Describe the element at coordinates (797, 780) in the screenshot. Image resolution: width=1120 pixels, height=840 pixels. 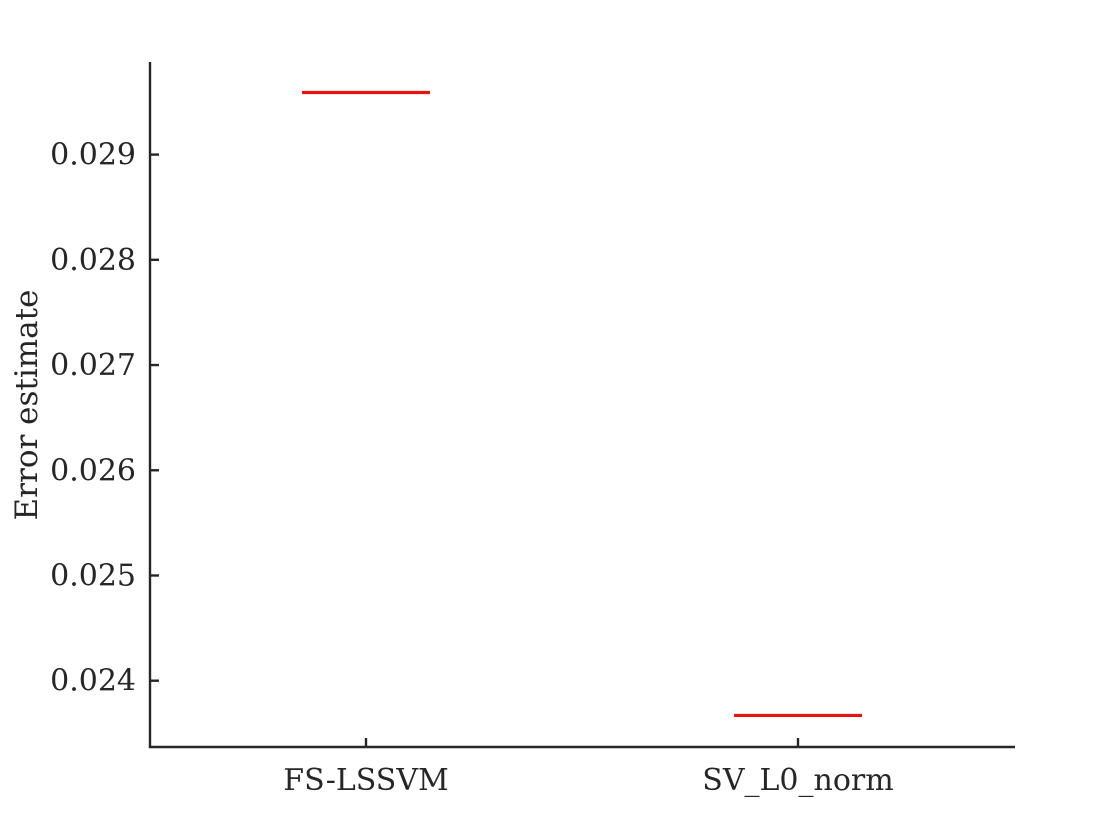
I see `x-tick-label: SV_L0_norm` at that location.